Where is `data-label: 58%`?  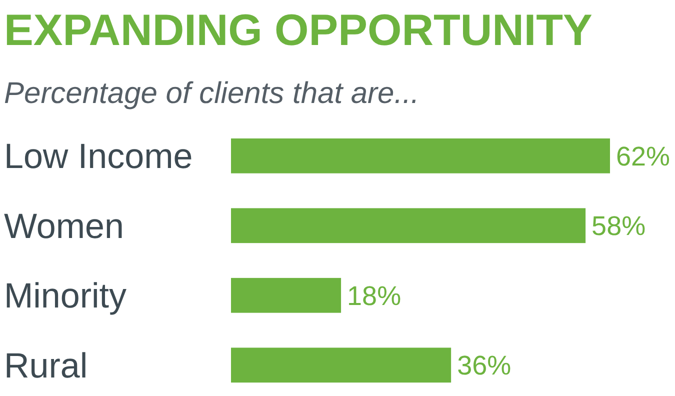
data-label: 58% is located at coordinates (619, 226).